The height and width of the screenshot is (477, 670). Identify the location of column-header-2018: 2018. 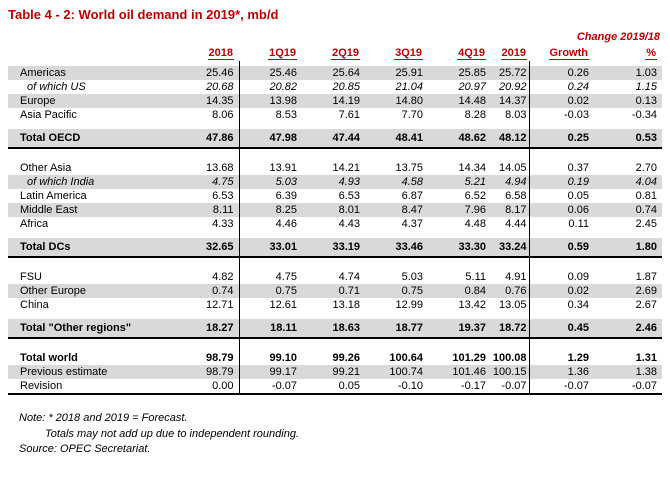
(220, 53).